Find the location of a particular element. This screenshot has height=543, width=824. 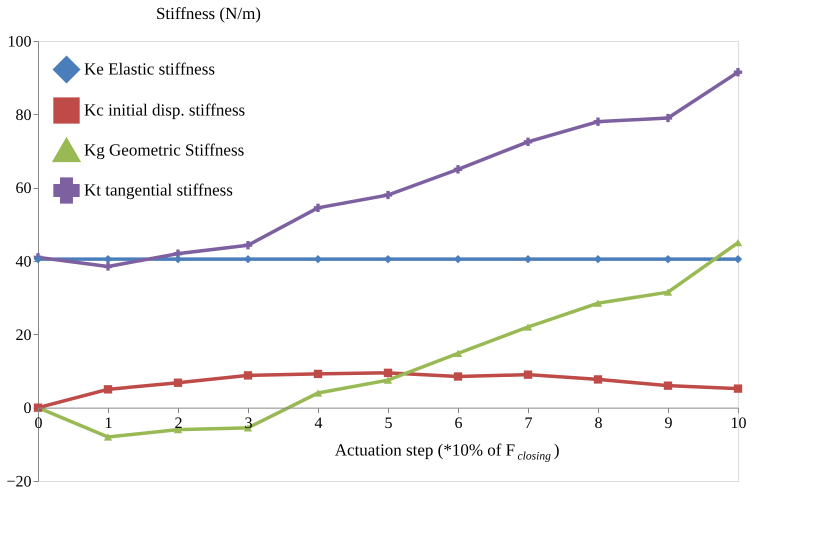

legend-label: Kt tangential stiffness is located at coordinates (158, 190).